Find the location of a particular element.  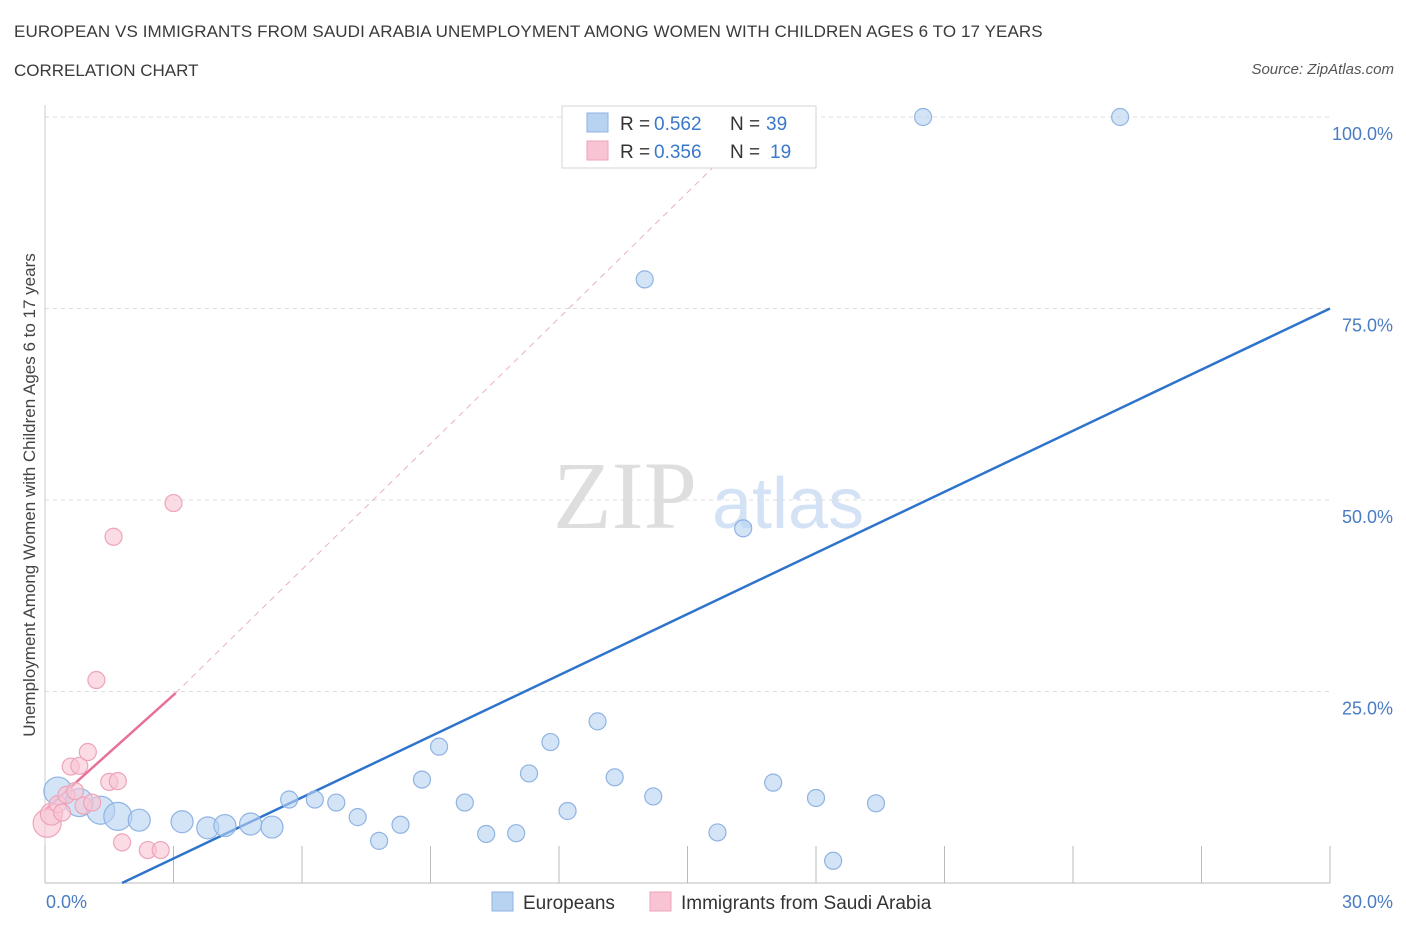

y-tick-label-100: 100.0% is located at coordinates (1362, 134).